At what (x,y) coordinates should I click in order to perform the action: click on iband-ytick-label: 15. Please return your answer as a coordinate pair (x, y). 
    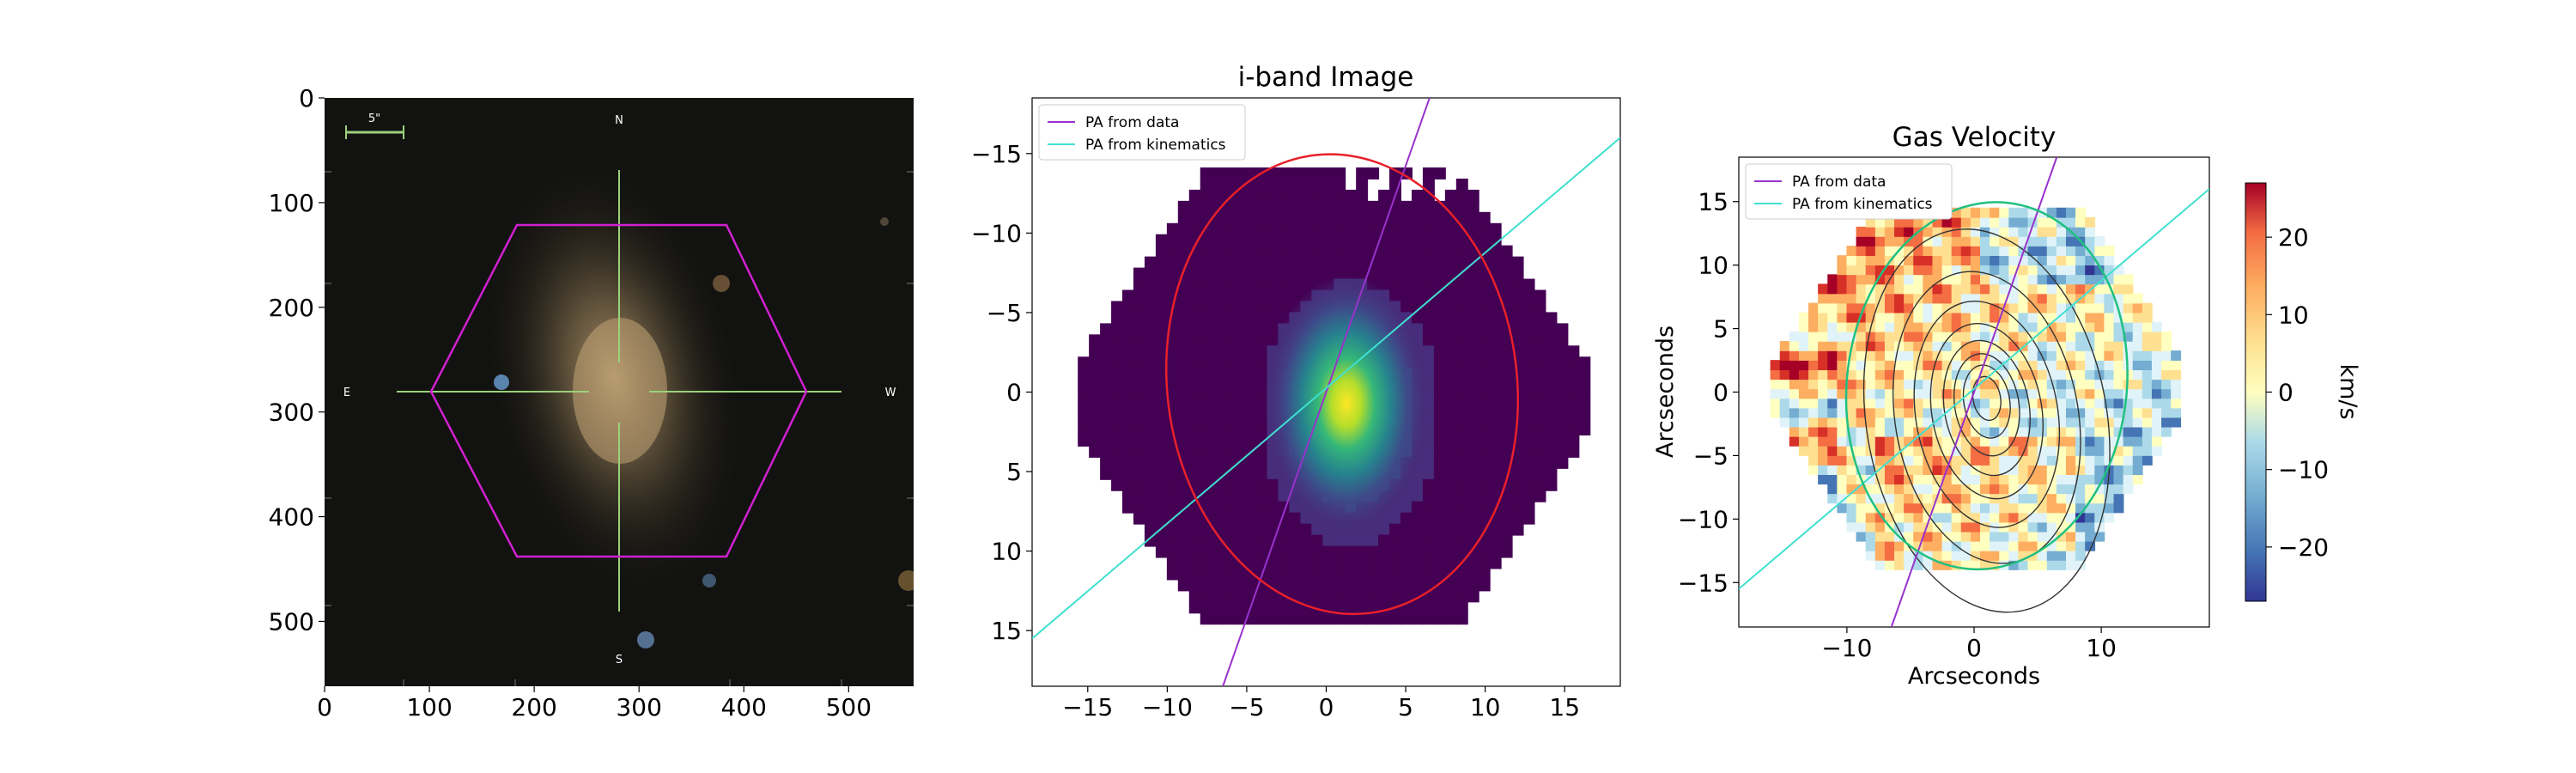
    Looking at the image, I should click on (1006, 631).